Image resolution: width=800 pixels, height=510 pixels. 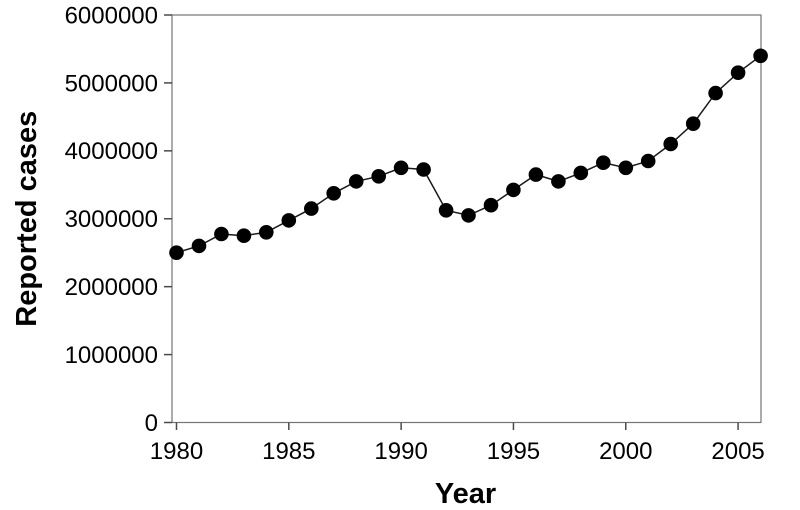 I want to click on x-tick-label: 2000, so click(x=625, y=451).